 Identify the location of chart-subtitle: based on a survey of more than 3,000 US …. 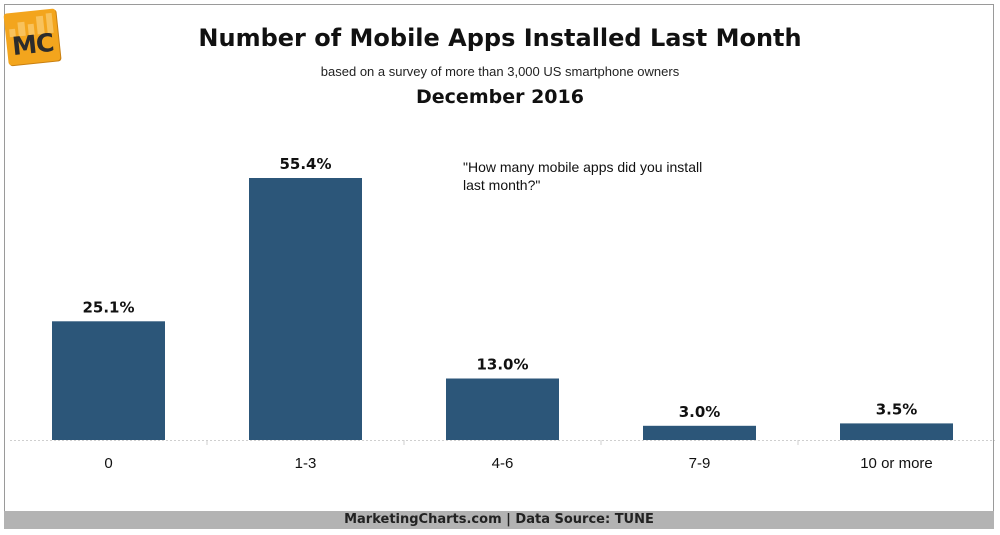
(500, 71).